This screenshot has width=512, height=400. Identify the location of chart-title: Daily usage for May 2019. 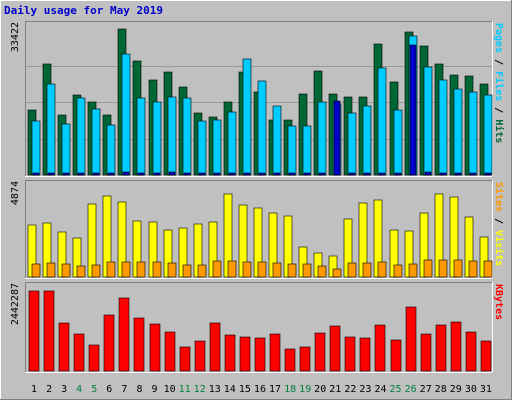
(83, 10).